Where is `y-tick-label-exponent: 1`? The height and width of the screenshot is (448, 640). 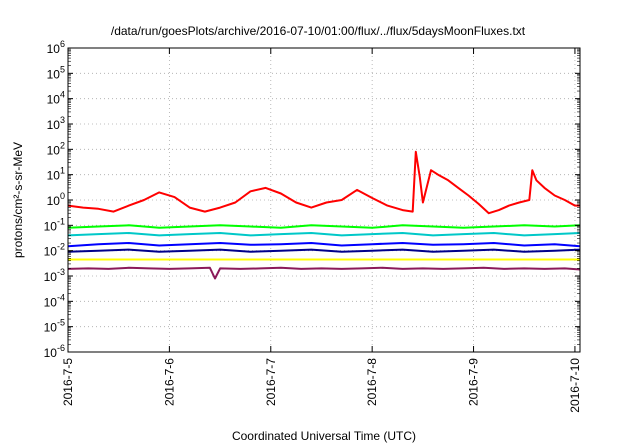 y-tick-label-exponent: 1 is located at coordinates (62, 171).